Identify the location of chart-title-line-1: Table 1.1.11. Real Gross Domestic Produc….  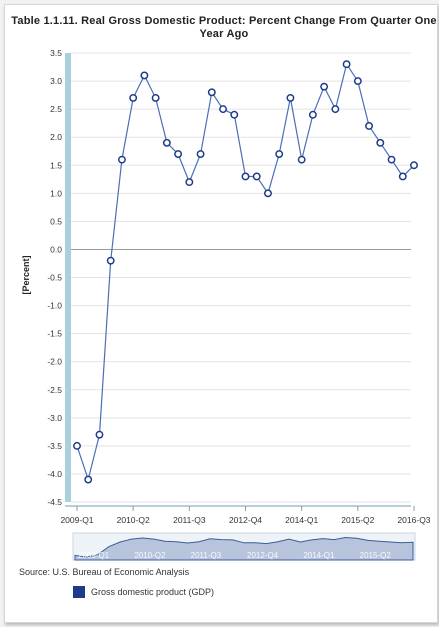
(224, 21).